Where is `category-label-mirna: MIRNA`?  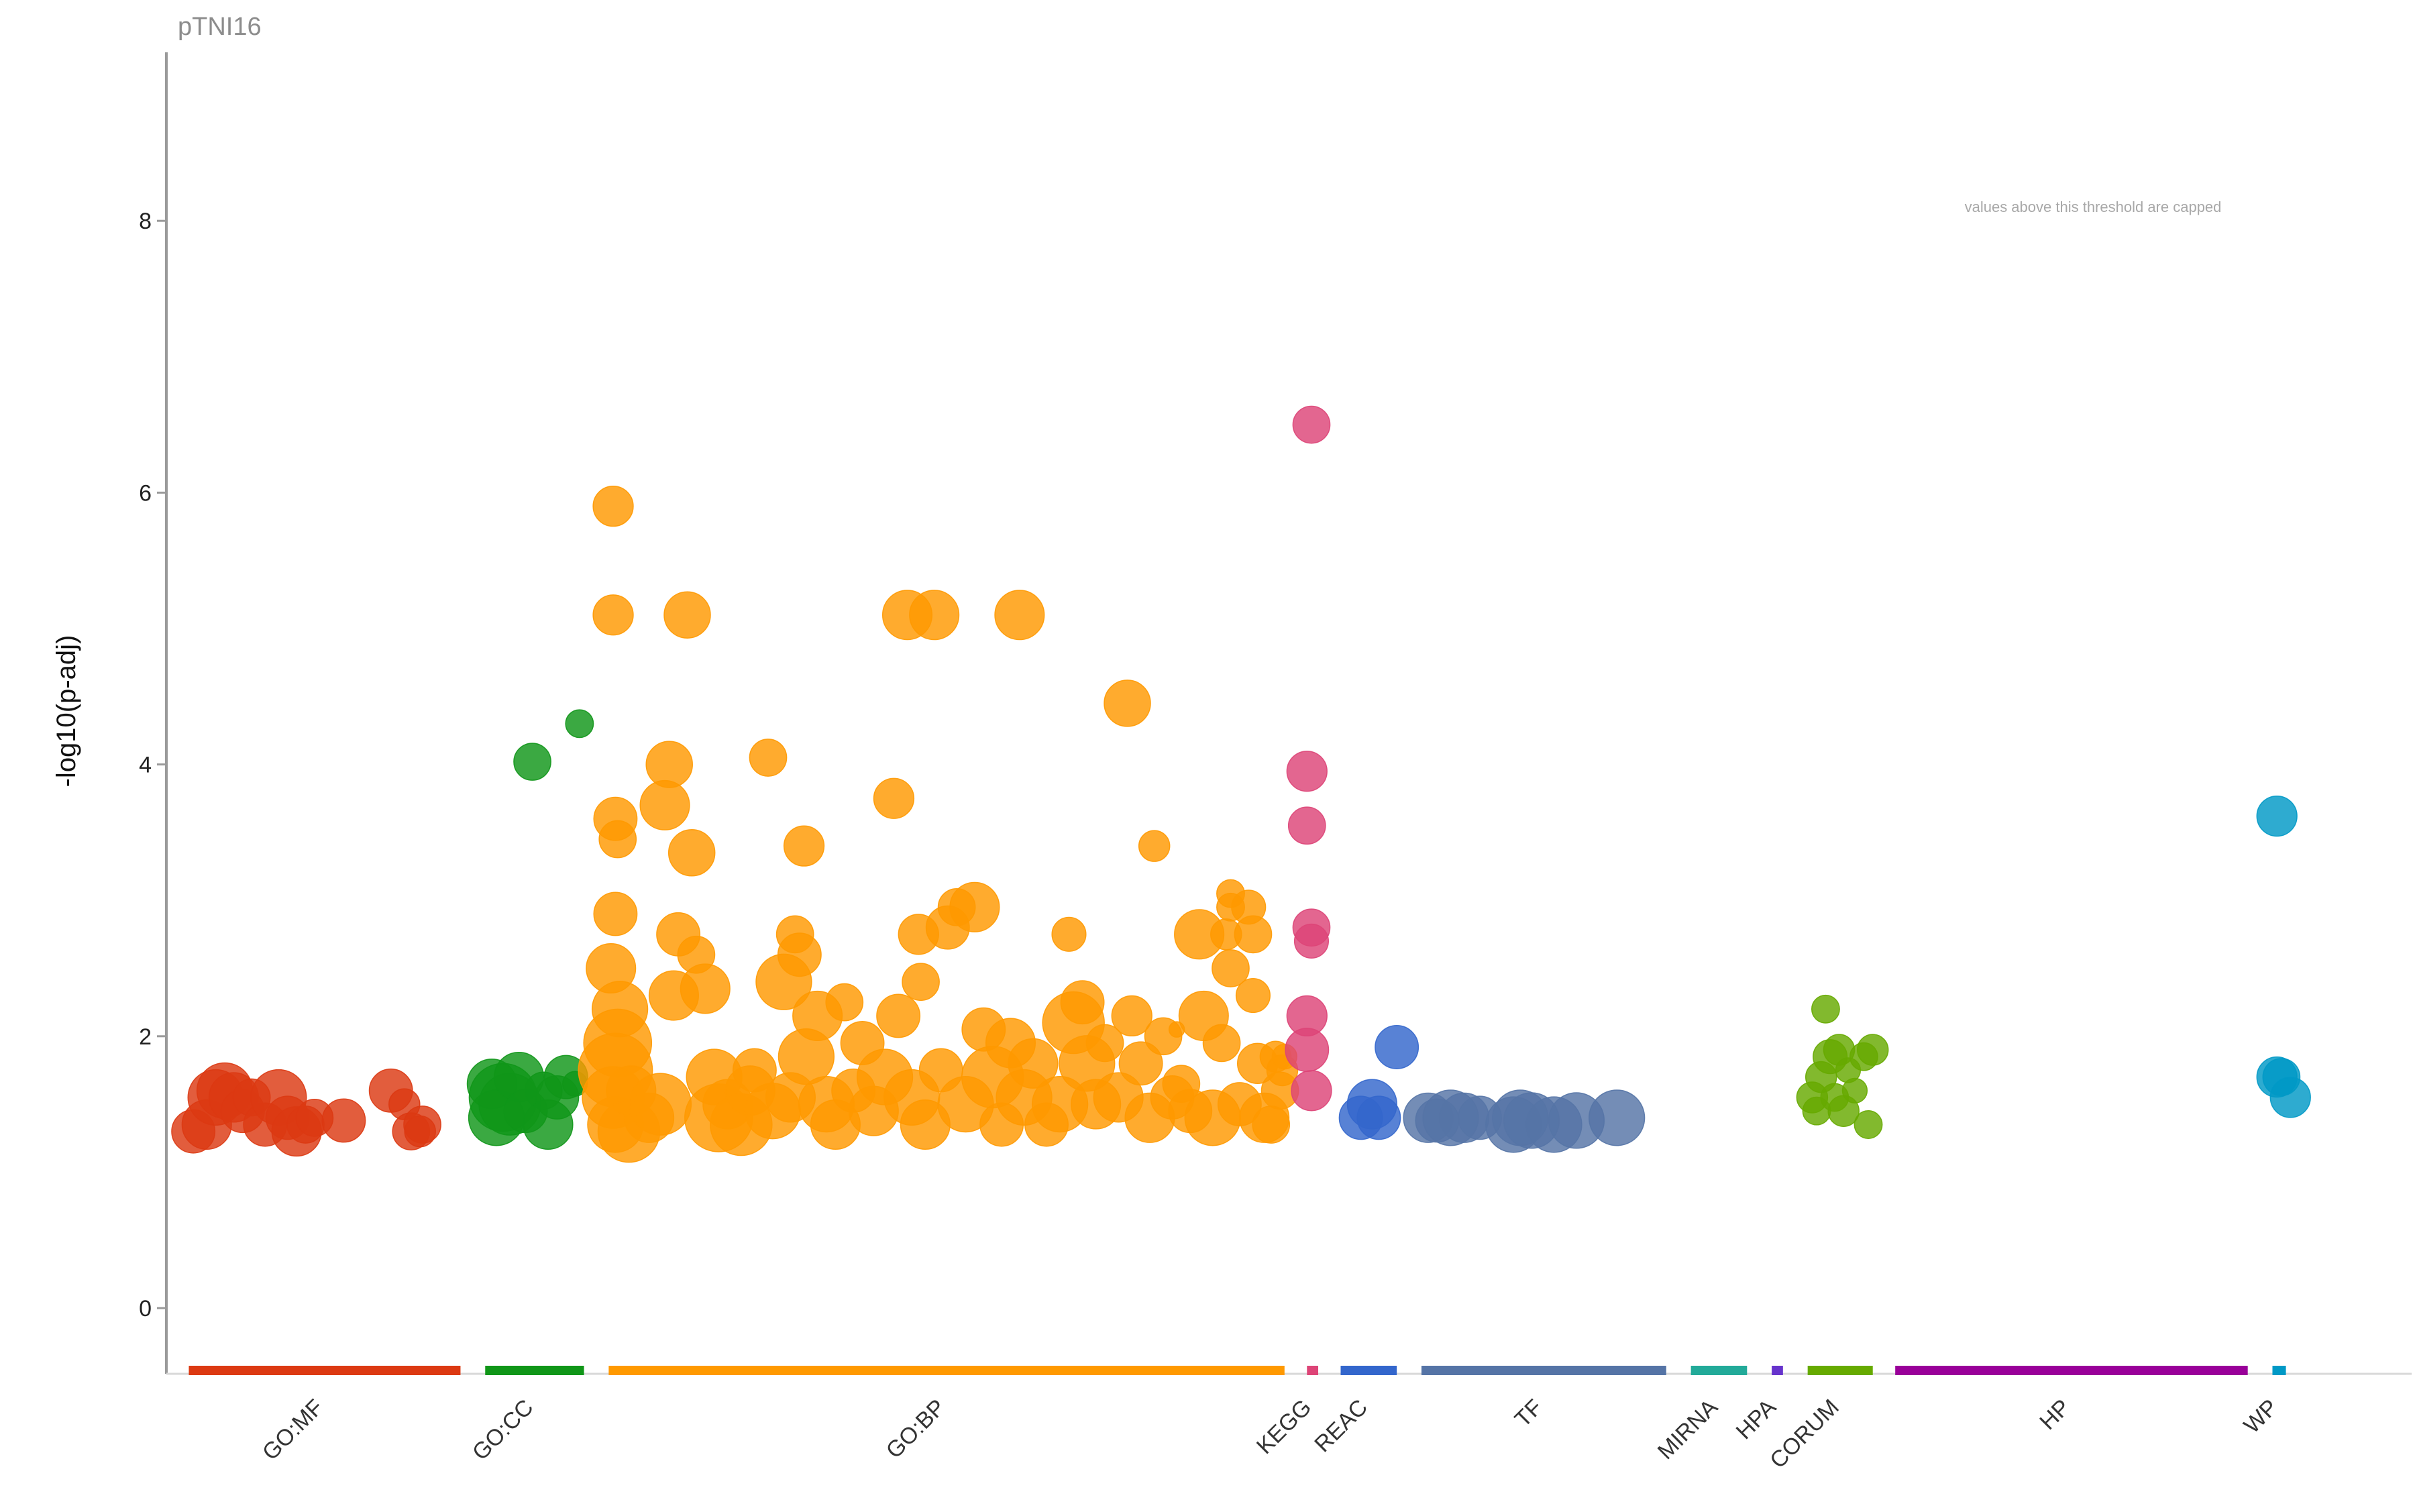
category-label-mirna: MIRNA is located at coordinates (1688, 1430).